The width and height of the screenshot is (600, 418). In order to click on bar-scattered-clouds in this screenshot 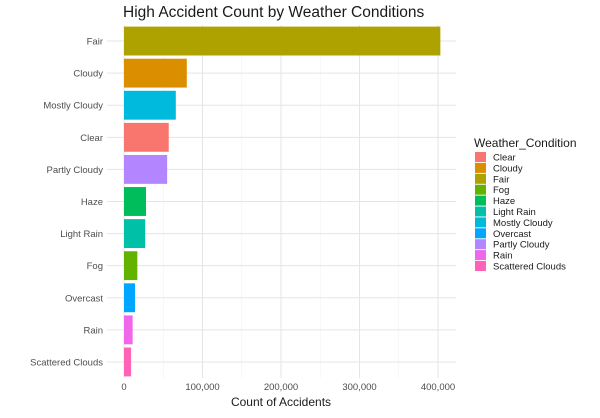, I will do `click(128, 362)`.